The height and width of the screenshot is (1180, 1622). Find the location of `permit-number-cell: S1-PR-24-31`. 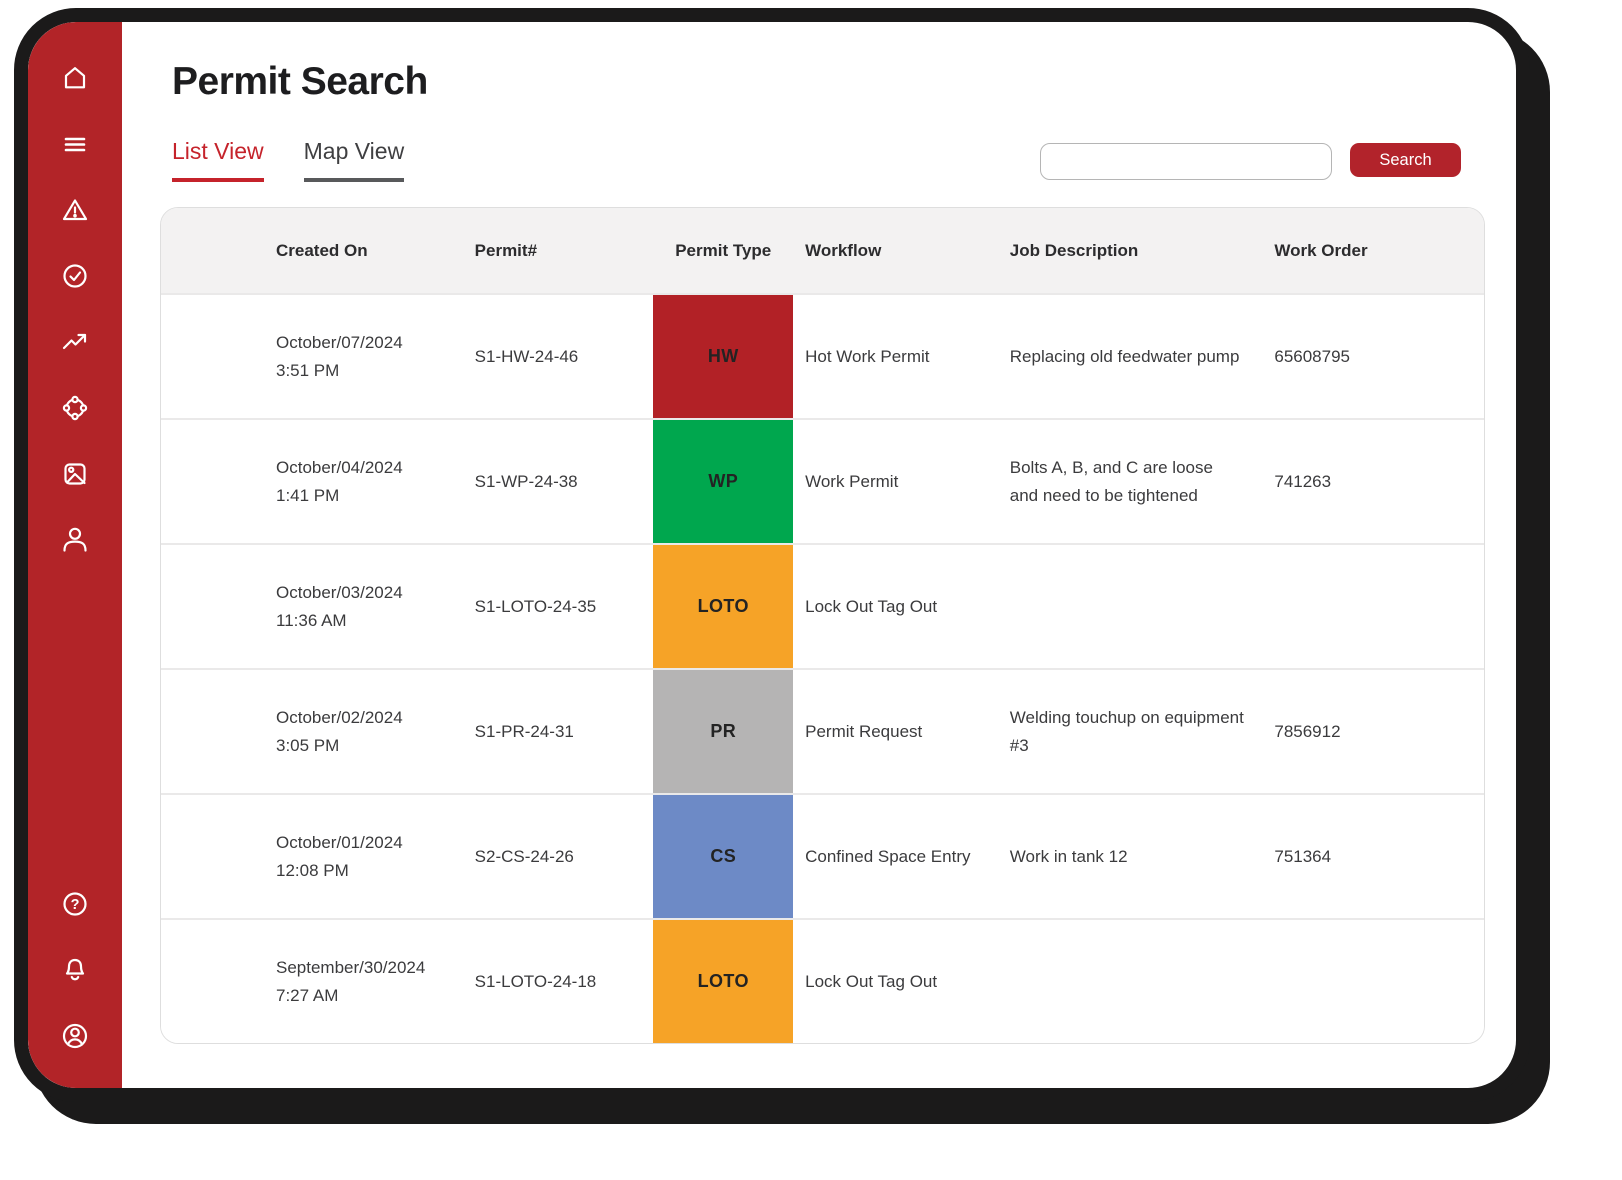

permit-number-cell: S1-PR-24-31 is located at coordinates (524, 731).